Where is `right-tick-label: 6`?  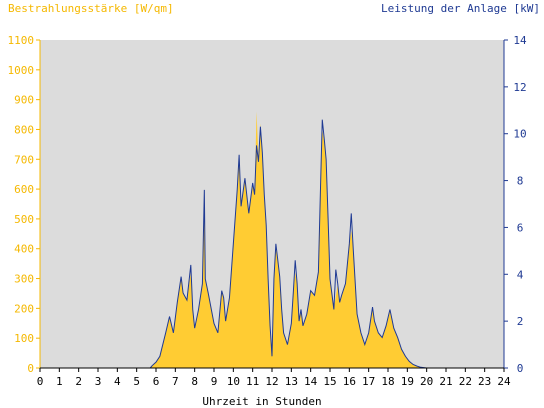 right-tick-label: 6 is located at coordinates (520, 227).